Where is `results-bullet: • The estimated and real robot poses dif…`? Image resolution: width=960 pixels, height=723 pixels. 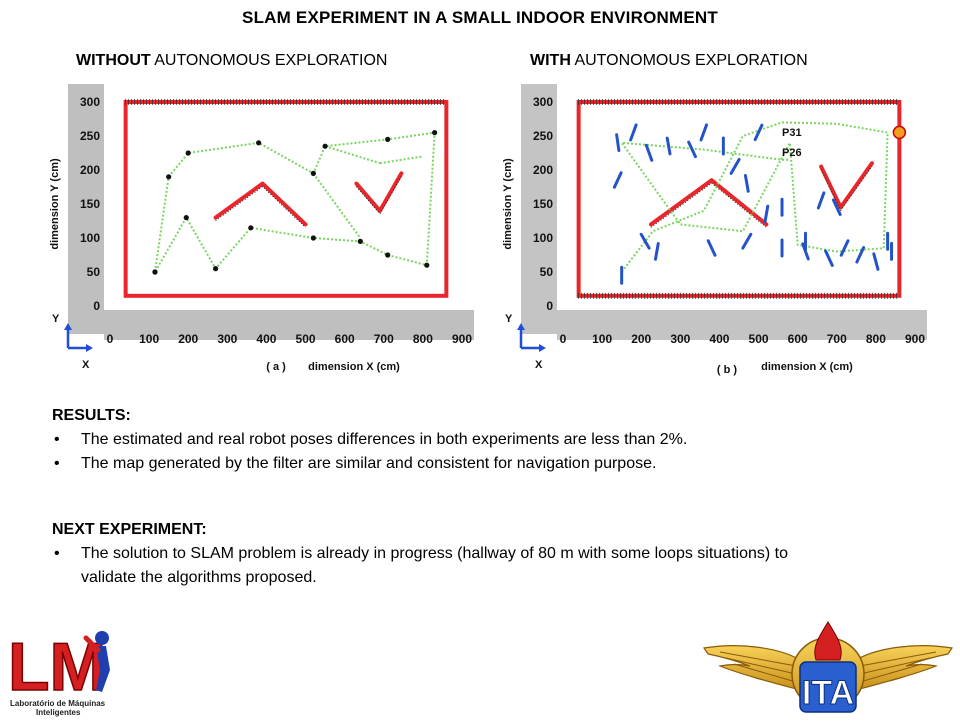 results-bullet: • The estimated and real robot poses dif… is located at coordinates (492, 440).